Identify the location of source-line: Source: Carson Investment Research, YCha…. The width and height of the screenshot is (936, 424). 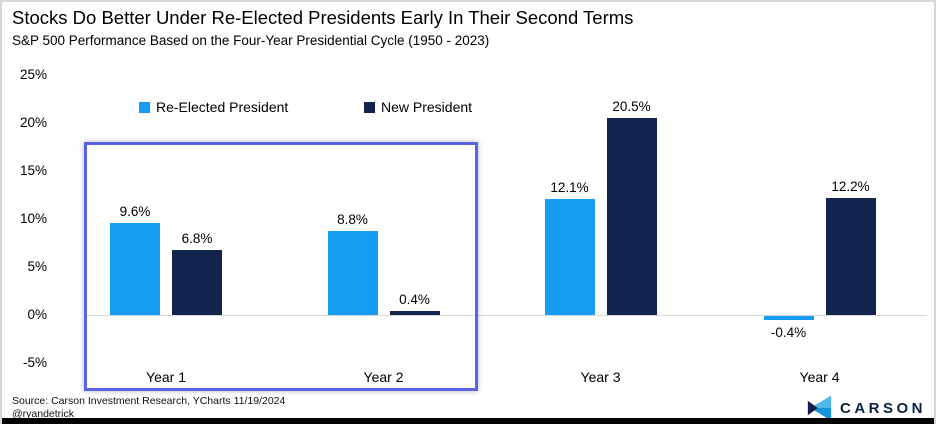
(149, 401).